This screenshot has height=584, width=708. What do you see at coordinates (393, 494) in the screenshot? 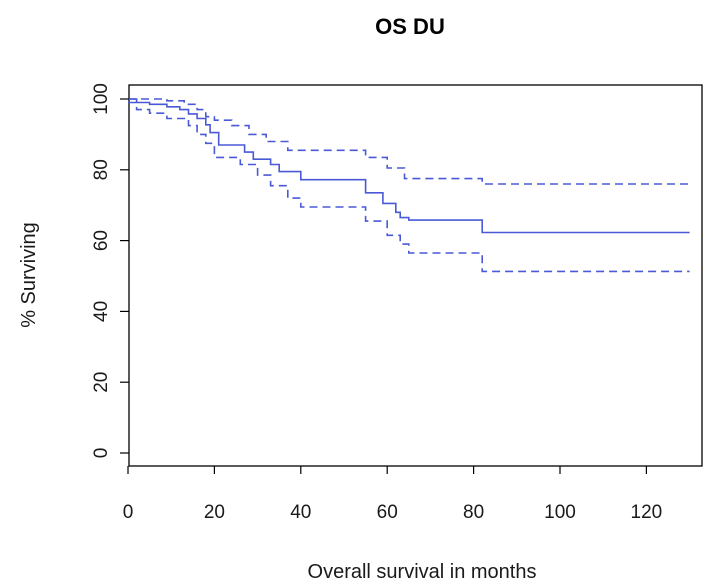
I see `x-axis: 0 20 40 60 80 100 120` at bounding box center [393, 494].